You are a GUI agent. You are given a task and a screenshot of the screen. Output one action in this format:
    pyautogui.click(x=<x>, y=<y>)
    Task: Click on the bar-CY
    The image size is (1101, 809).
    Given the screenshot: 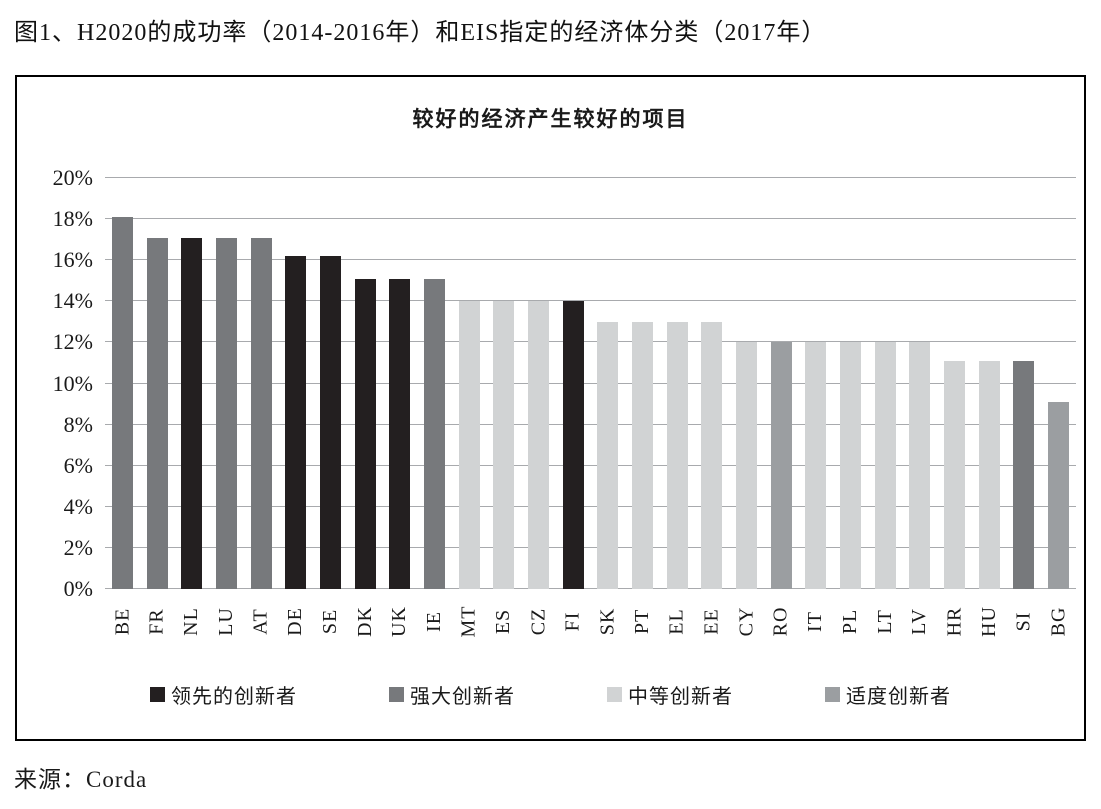 What is the action you would take?
    pyautogui.click(x=746, y=465)
    